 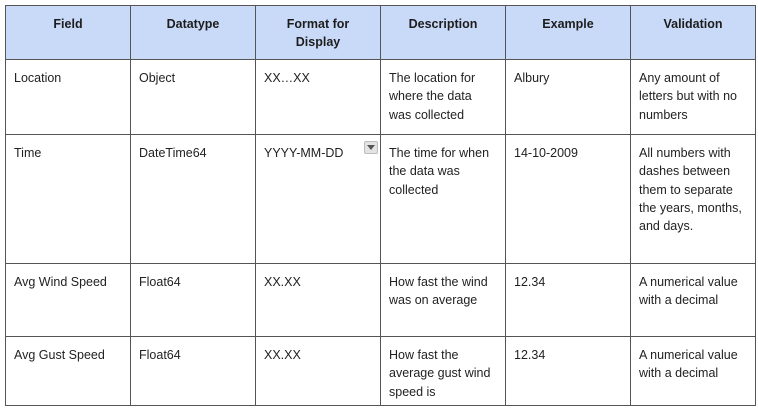 What do you see at coordinates (193, 199) in the screenshot?
I see `cell-datatype: DateTime64` at bounding box center [193, 199].